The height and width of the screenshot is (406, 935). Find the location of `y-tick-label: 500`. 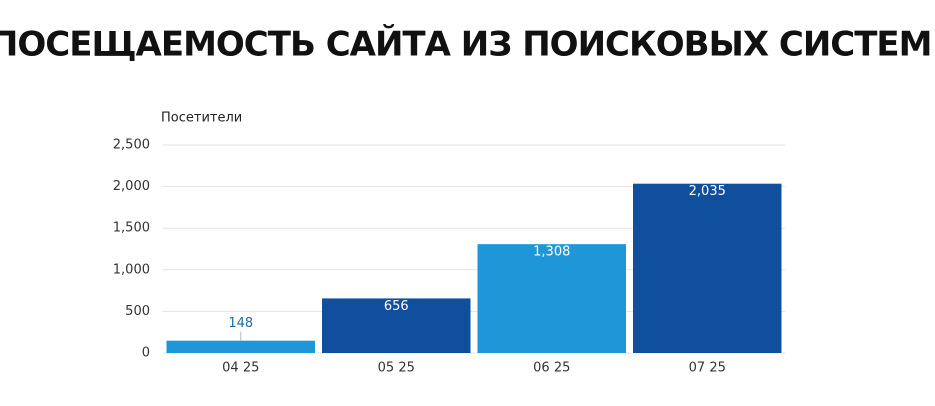

y-tick-label: 500 is located at coordinates (137, 311).